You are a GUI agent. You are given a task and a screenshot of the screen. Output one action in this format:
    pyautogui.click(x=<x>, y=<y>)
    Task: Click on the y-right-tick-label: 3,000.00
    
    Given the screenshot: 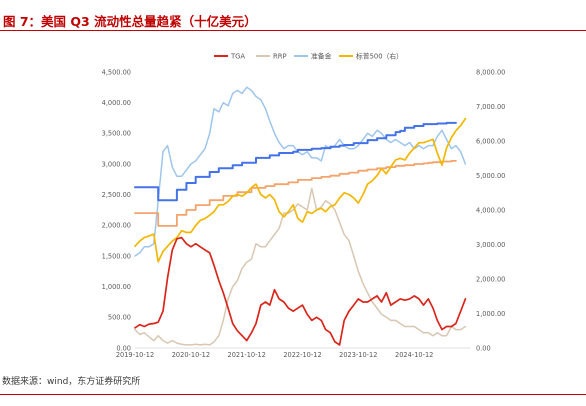 What is the action you would take?
    pyautogui.click(x=490, y=245)
    